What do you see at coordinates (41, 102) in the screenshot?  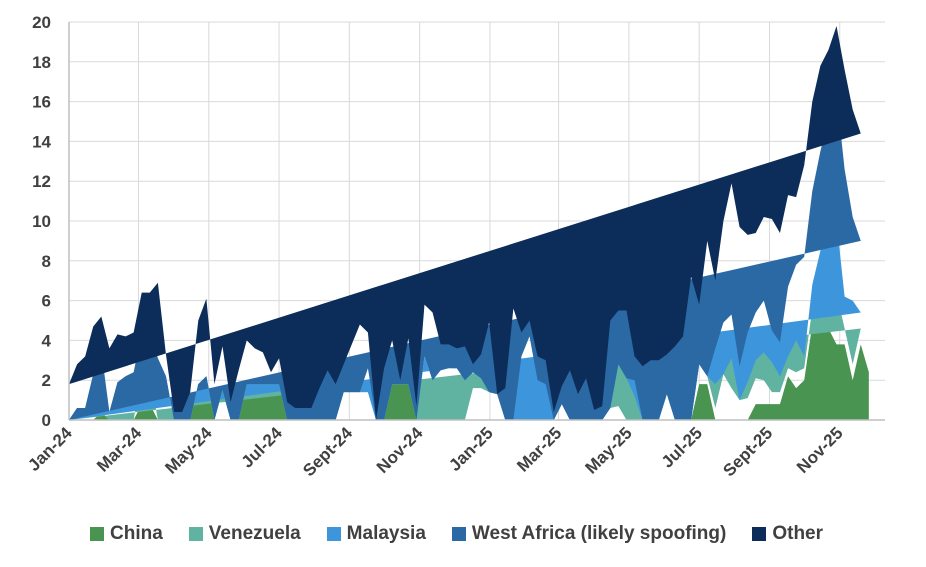 I see `y-tick-label: 16` at bounding box center [41, 102].